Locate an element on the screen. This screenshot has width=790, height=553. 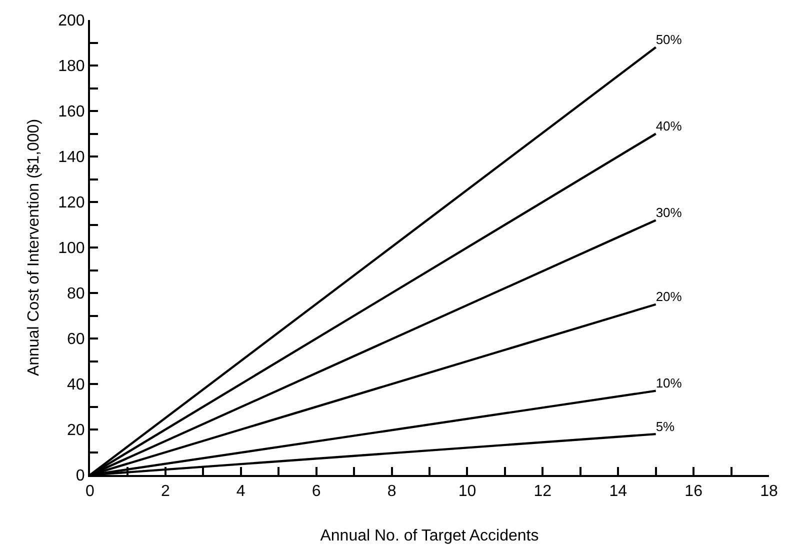
x-tick-label: 16 is located at coordinates (693, 491).